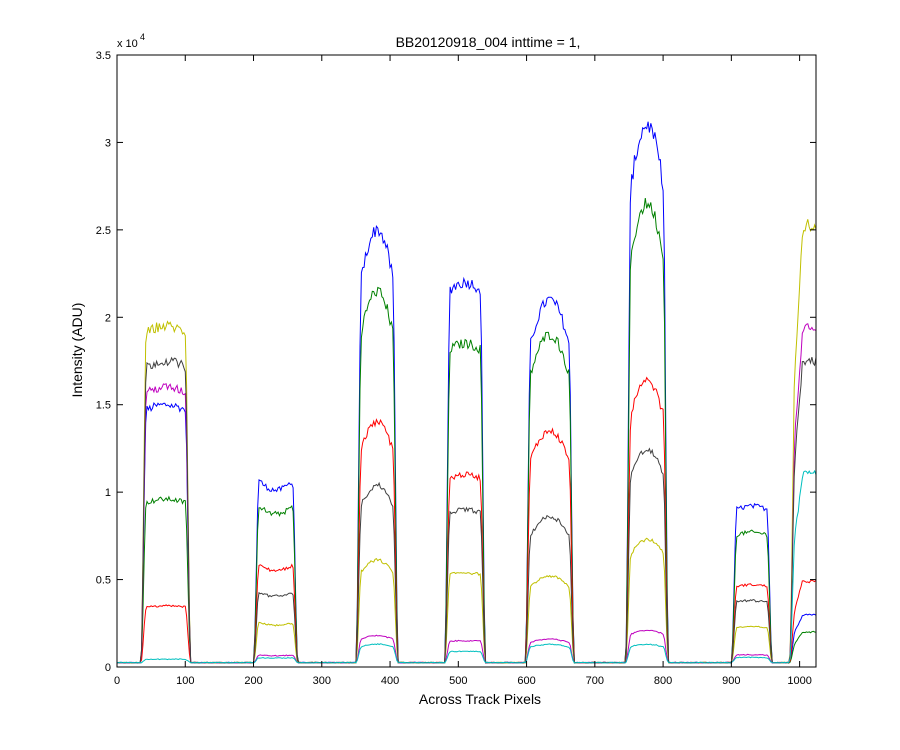  Describe the element at coordinates (663, 681) in the screenshot. I see `x-tick-label: 800` at that location.